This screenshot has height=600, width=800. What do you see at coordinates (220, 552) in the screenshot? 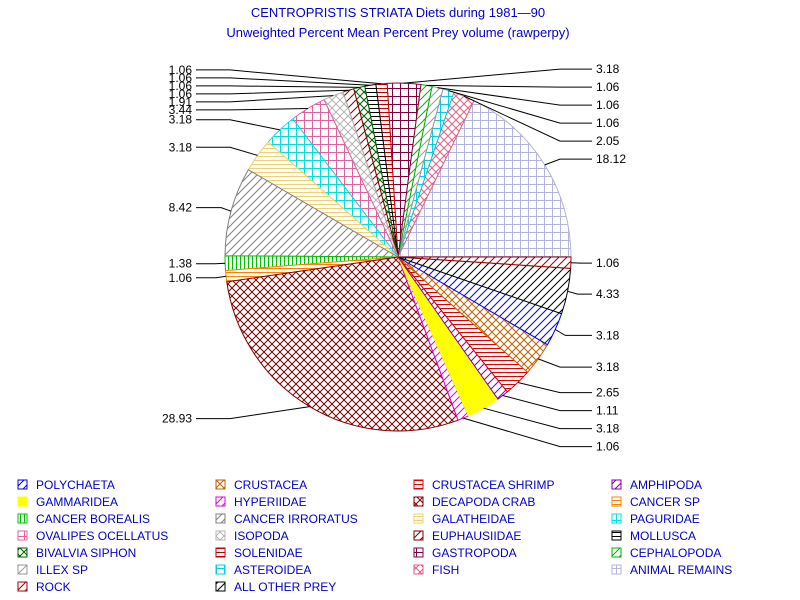
I see `legend-swatch-solenidae` at bounding box center [220, 552].